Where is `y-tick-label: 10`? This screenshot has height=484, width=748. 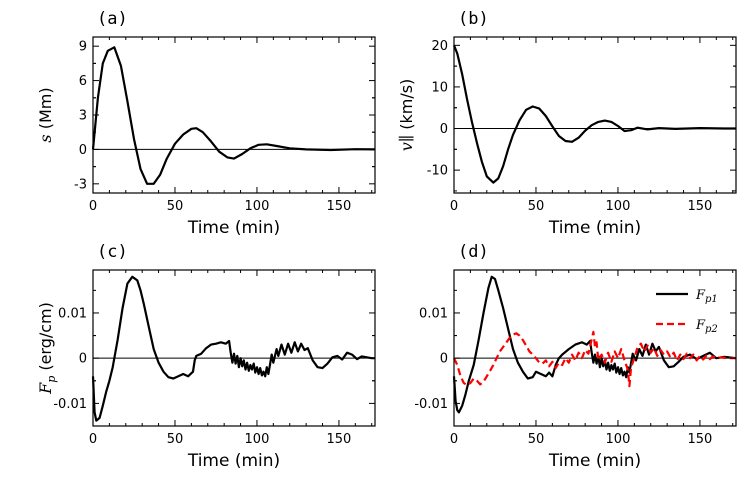
y-tick-label: 10 is located at coordinates (439, 87).